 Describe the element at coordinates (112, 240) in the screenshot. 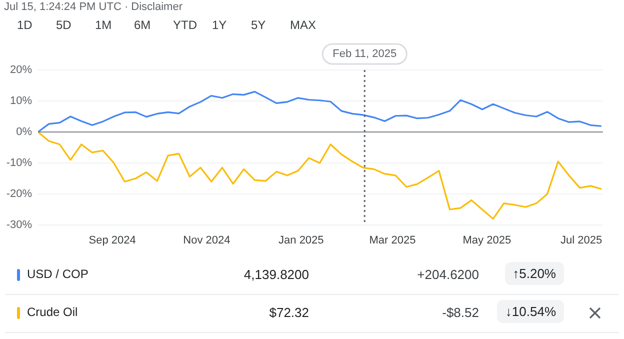

I see `x-tick-label: Sep 2024` at that location.